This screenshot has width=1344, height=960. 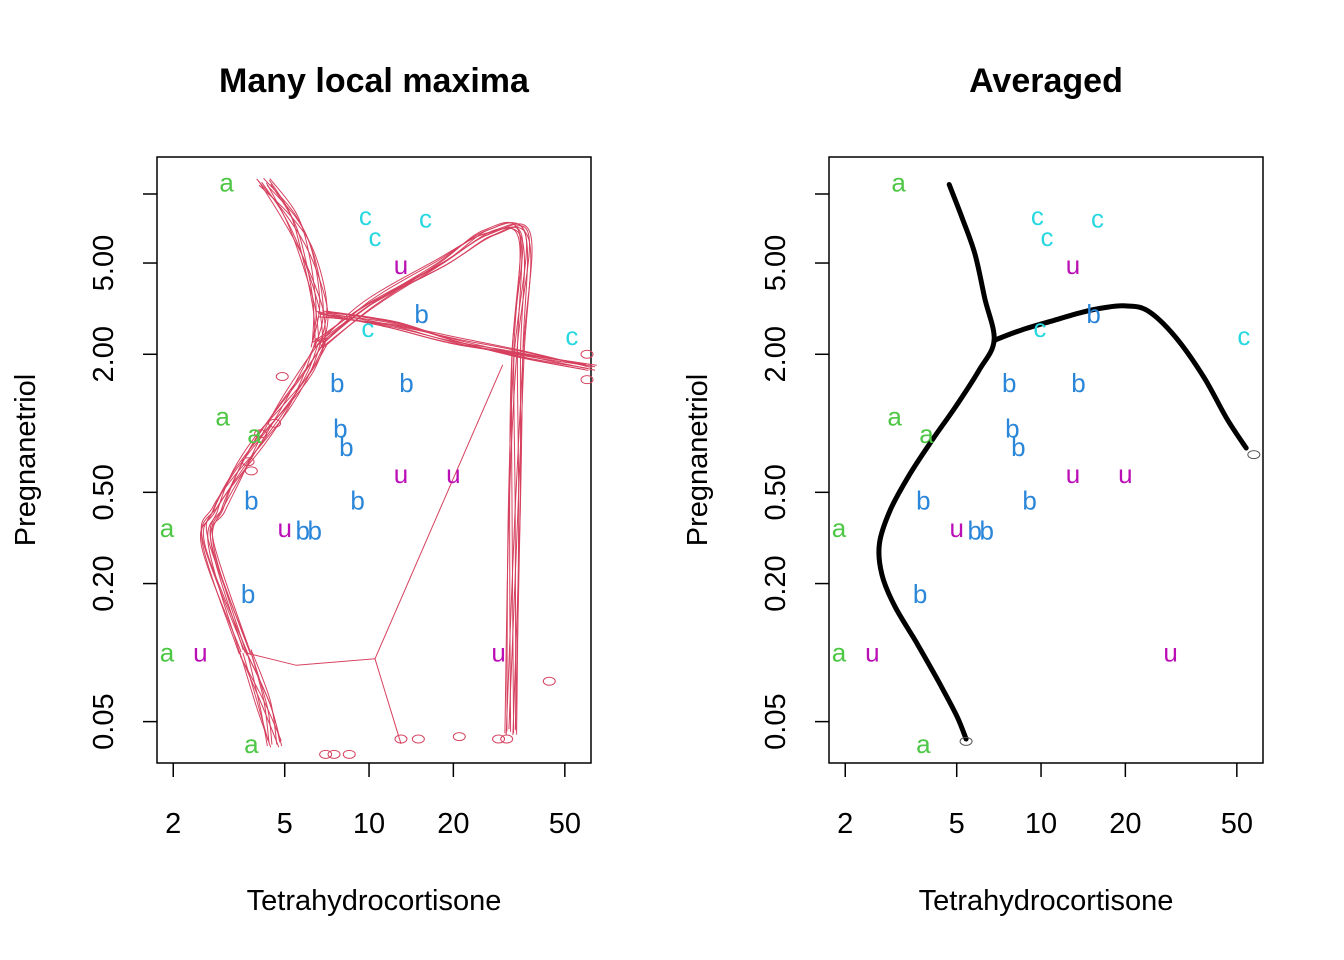 I want to click on chart-title: Many local maxima, so click(x=374, y=81).